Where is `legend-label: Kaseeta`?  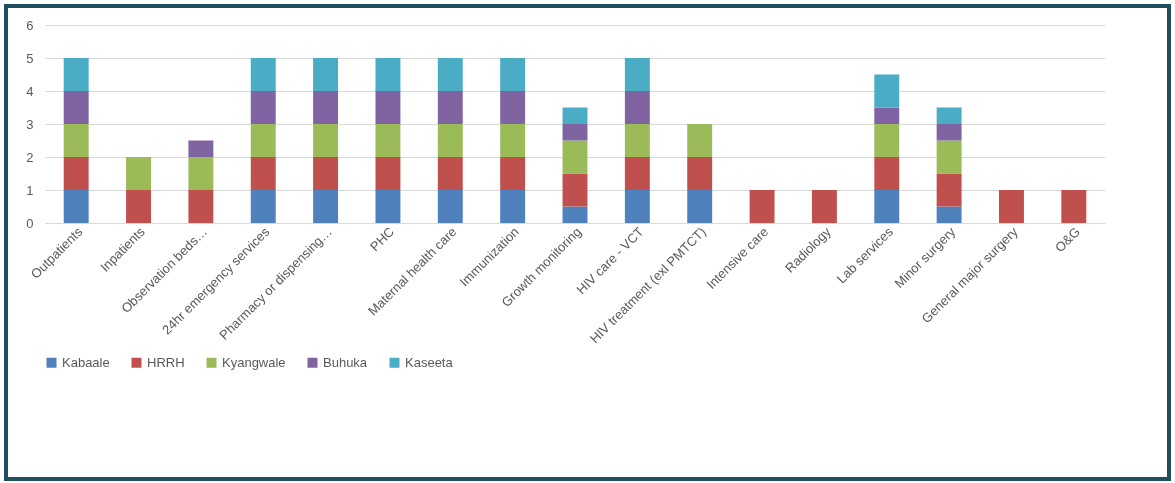
legend-label: Kaseeta is located at coordinates (429, 362).